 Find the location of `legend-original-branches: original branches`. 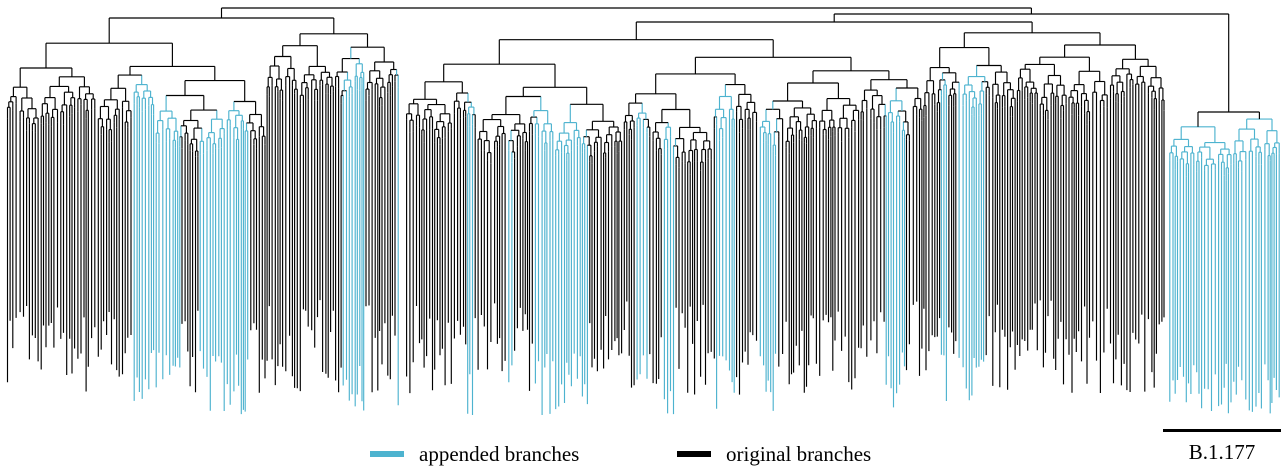

legend-original-branches: original branches is located at coordinates (774, 454).